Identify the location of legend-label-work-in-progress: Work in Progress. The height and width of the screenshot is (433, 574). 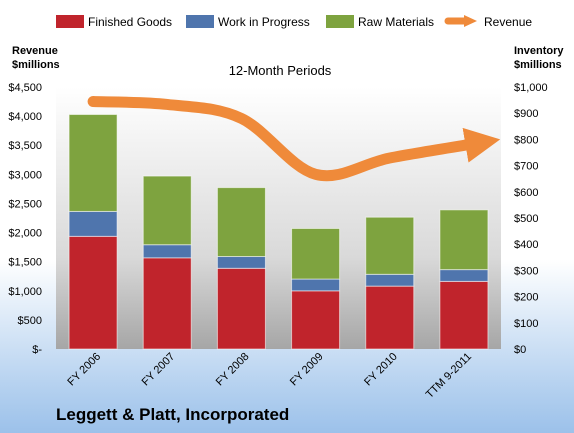
(264, 22).